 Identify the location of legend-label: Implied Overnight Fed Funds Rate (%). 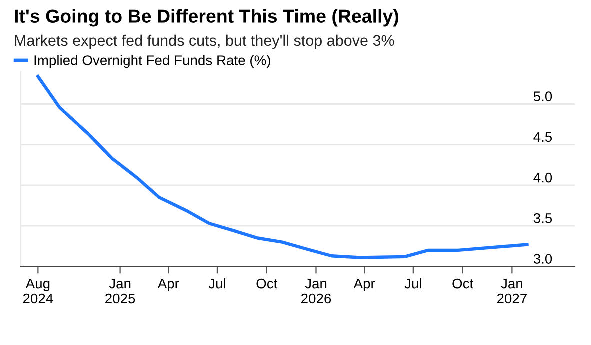
(152, 61).